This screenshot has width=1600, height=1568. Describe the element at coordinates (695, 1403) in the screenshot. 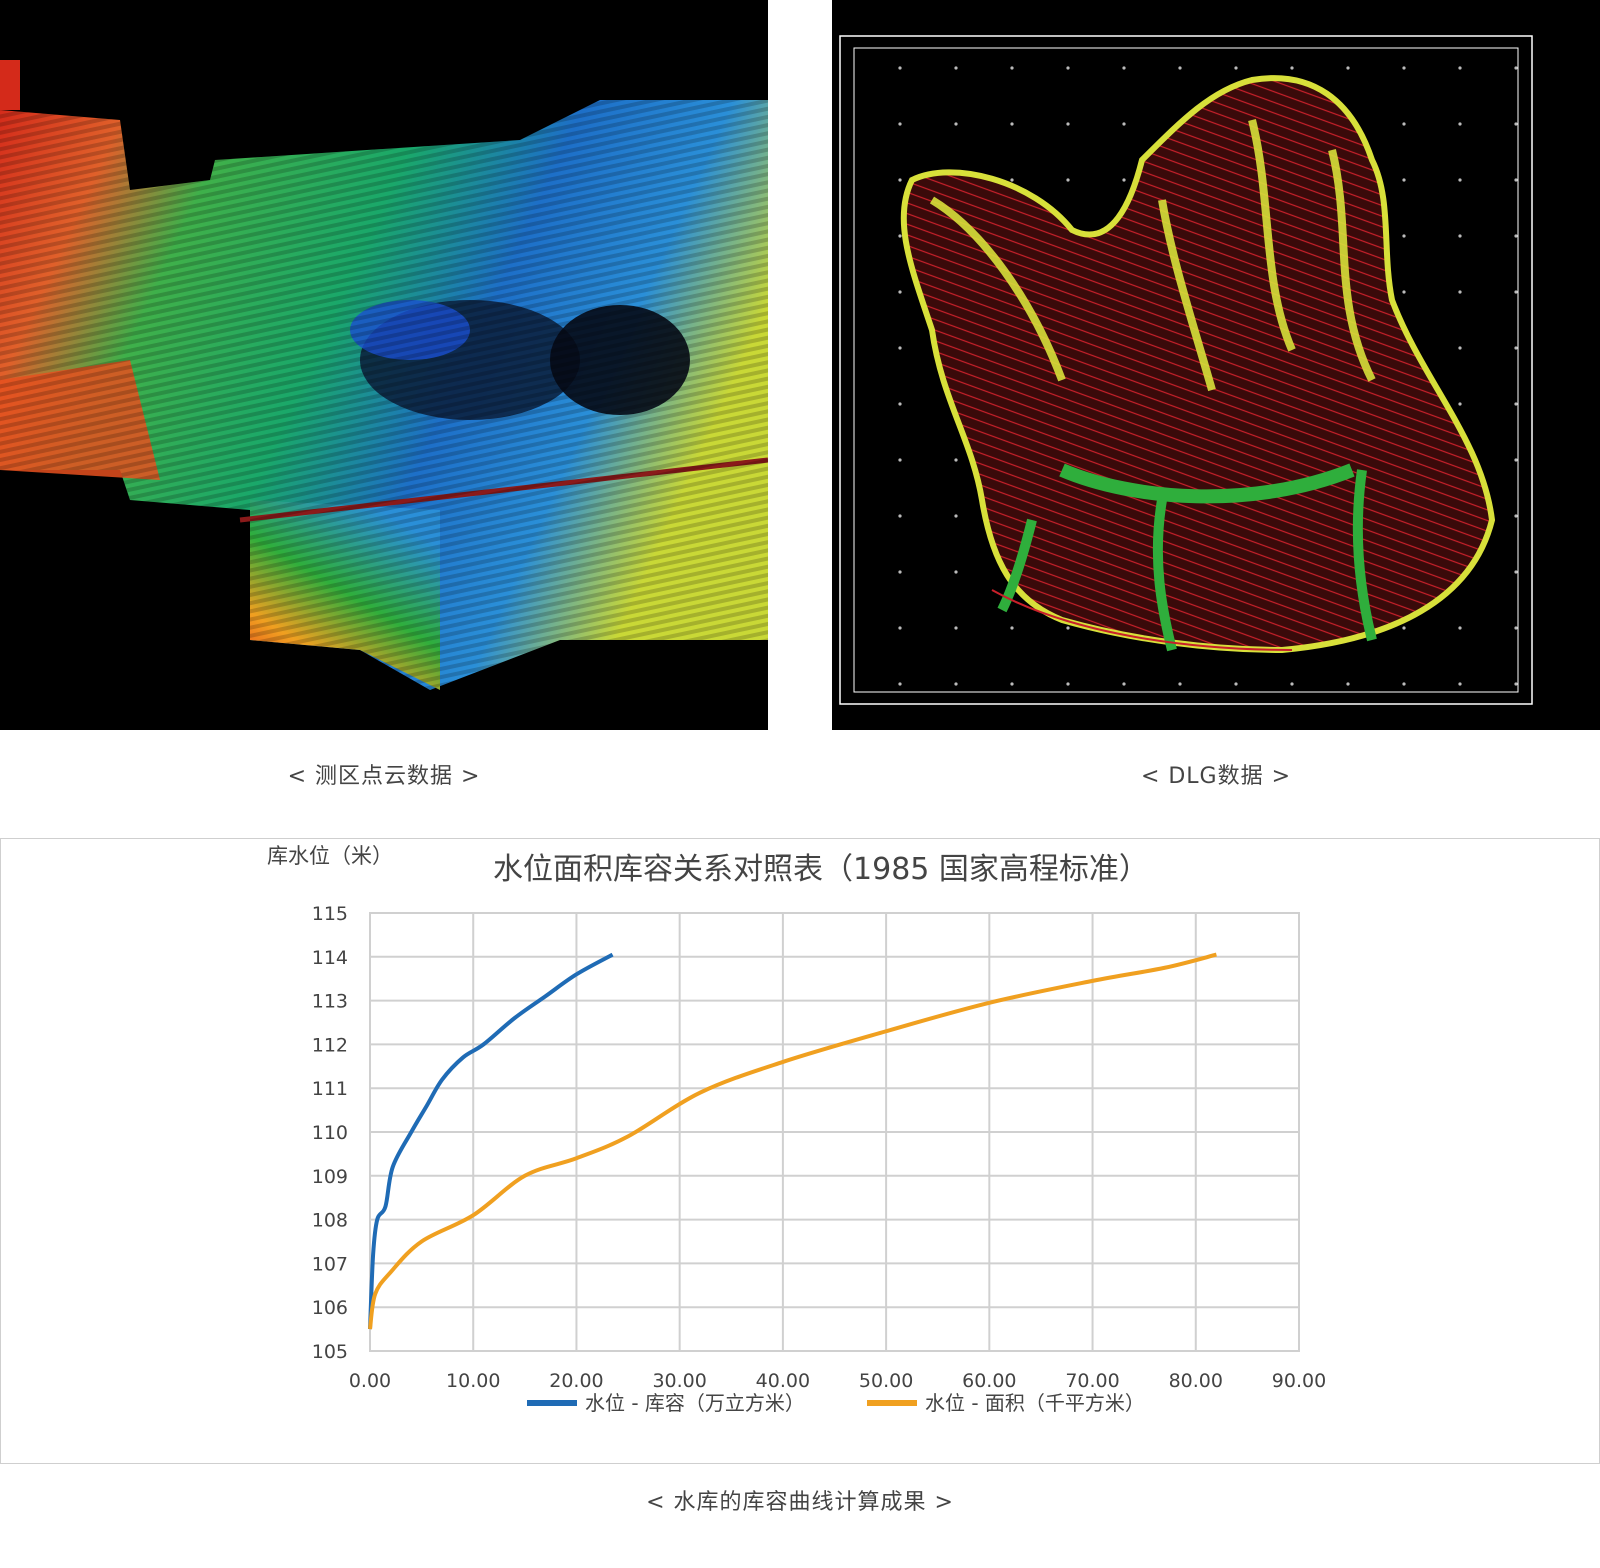

I see `legend-label-volume: 水位 - 库容（万立方米）` at that location.